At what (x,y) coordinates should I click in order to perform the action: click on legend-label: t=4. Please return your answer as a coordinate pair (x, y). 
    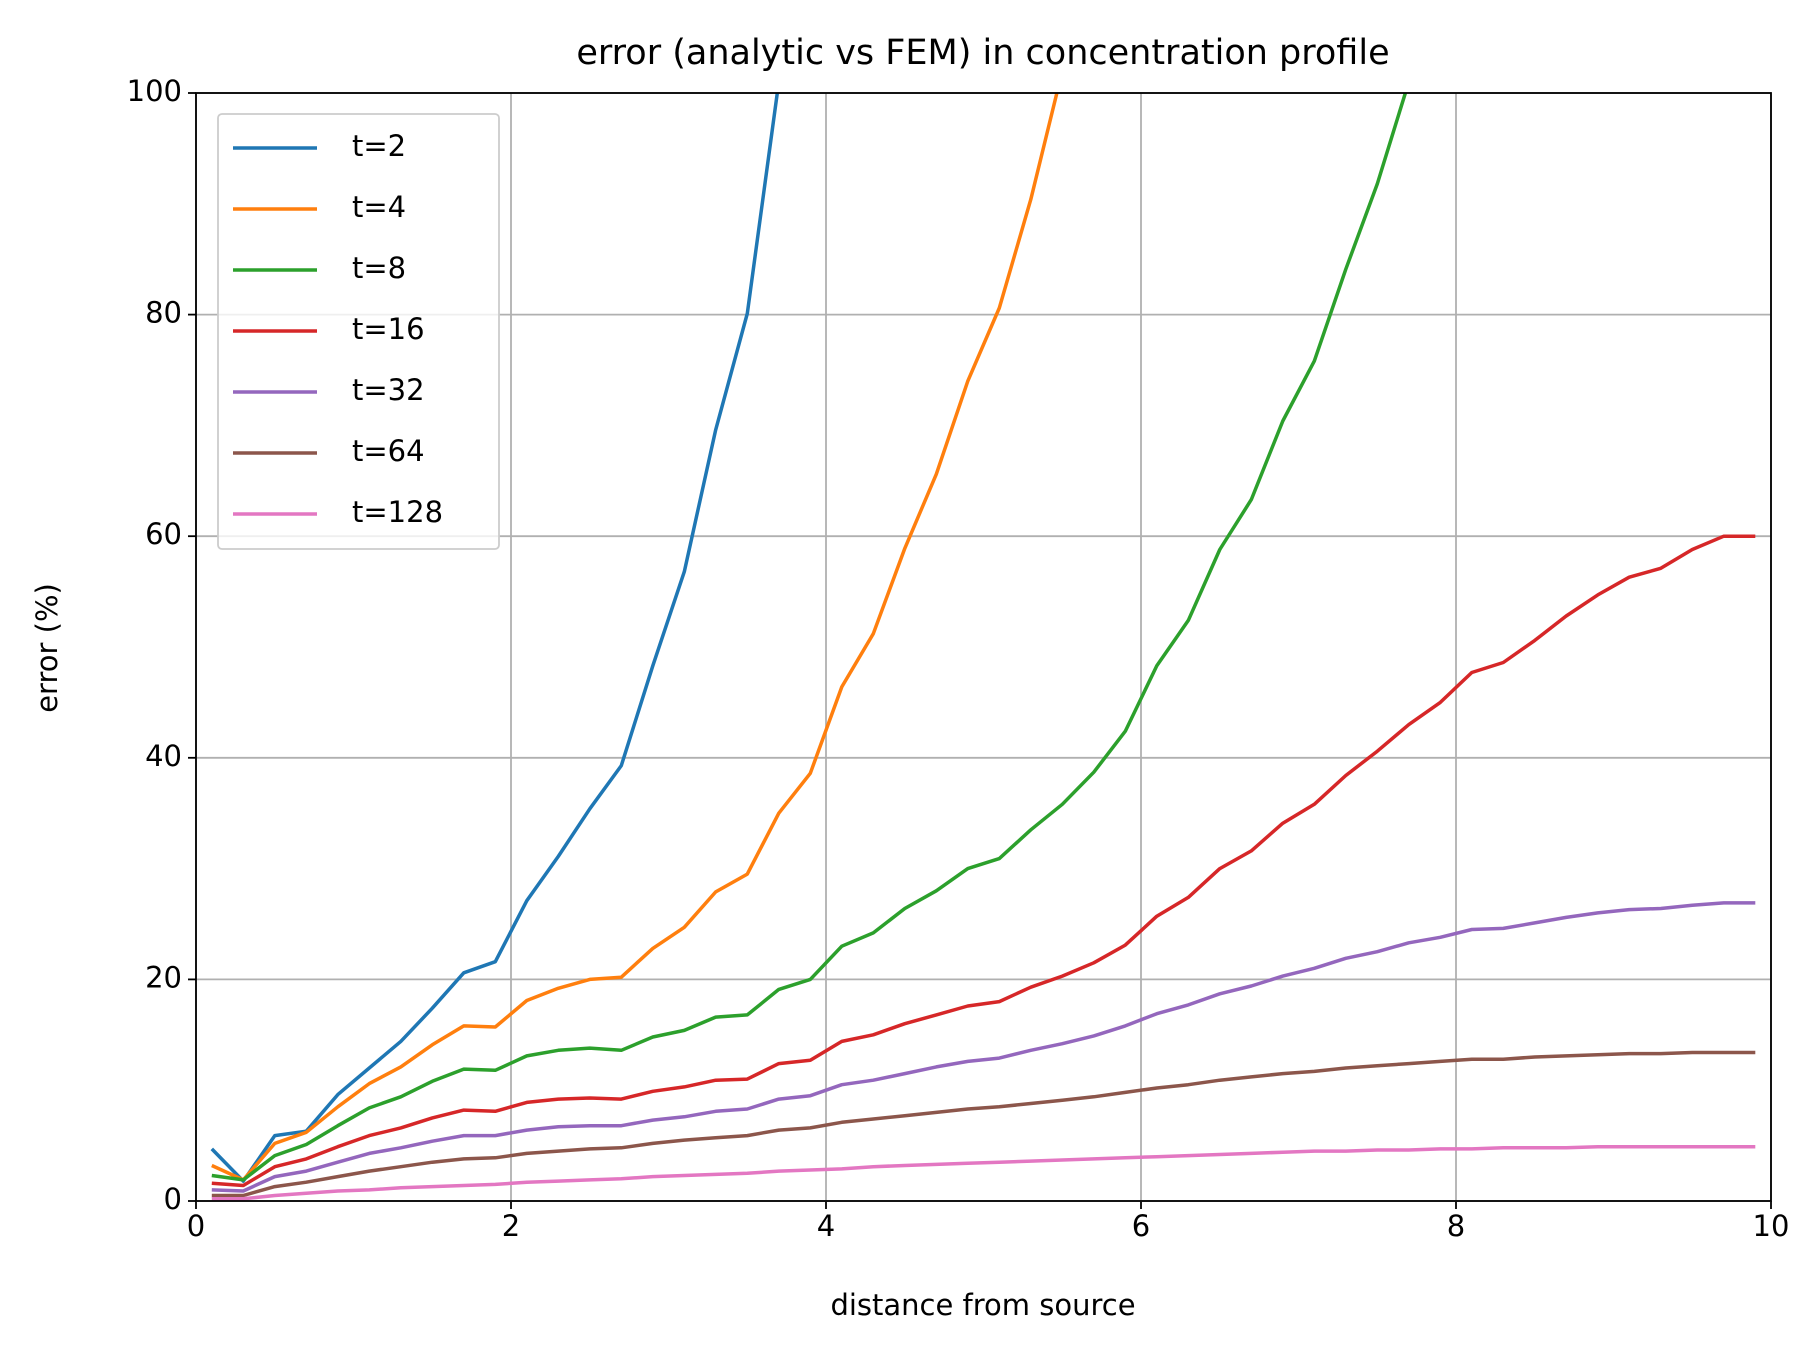
    Looking at the image, I should click on (379, 207).